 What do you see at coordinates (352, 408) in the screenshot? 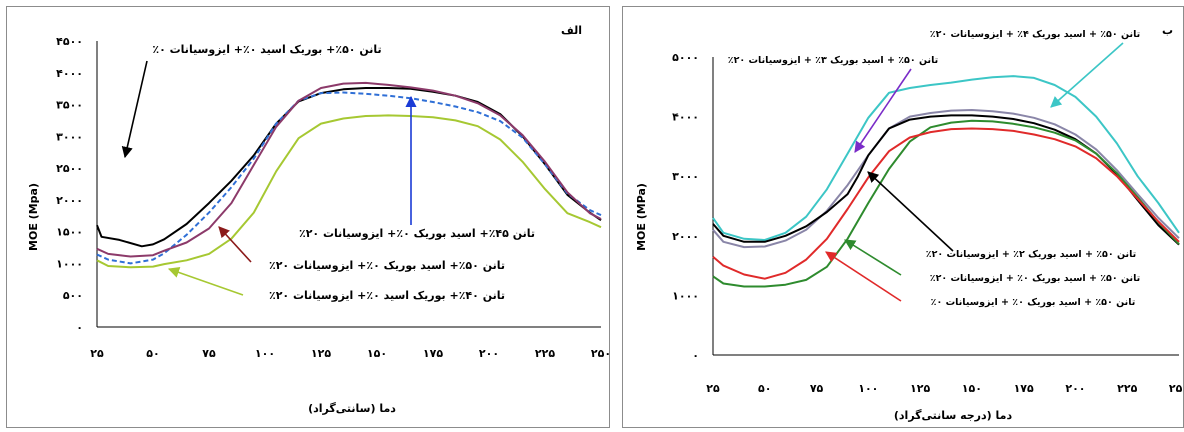
I see `x-axis-title: دما (سانتی‌گراد)` at bounding box center [352, 408].